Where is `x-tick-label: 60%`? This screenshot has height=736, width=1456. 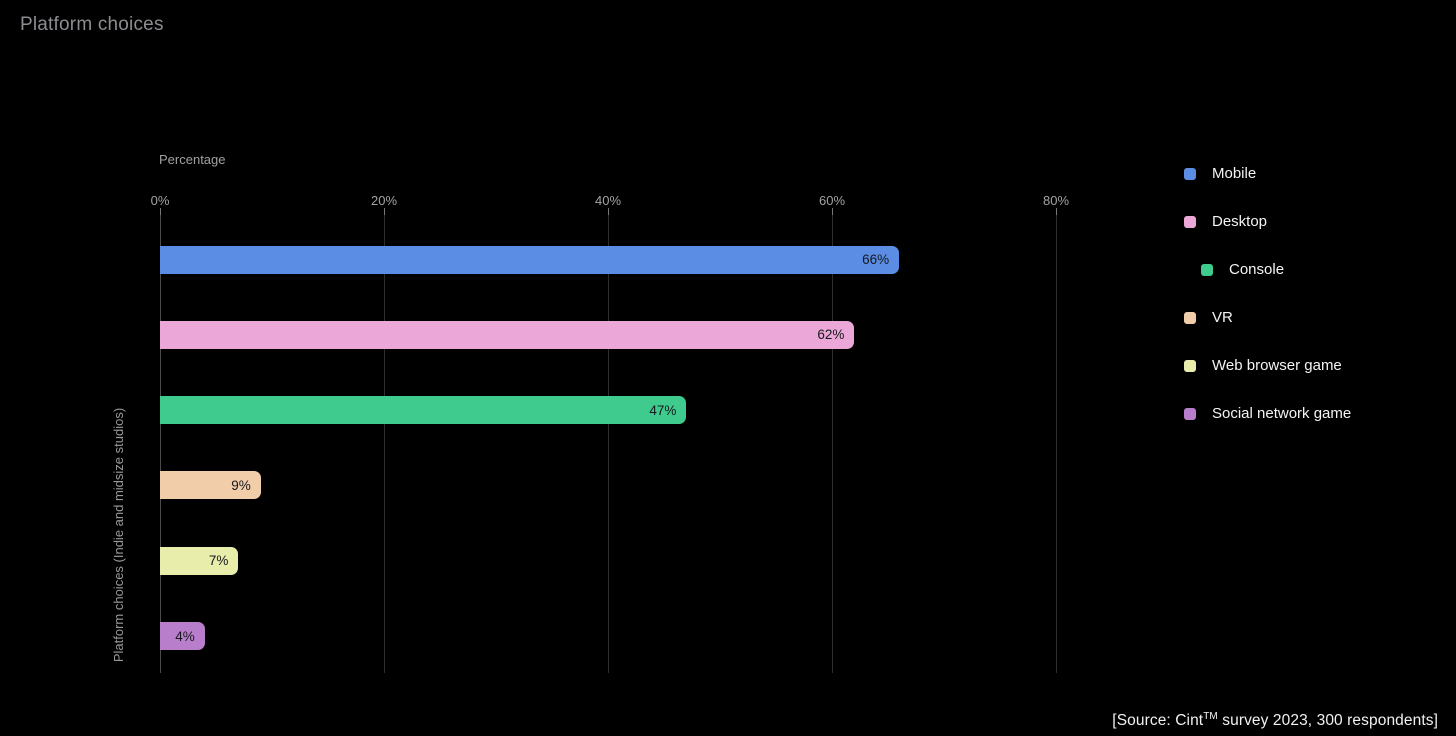
x-tick-label: 60% is located at coordinates (832, 200).